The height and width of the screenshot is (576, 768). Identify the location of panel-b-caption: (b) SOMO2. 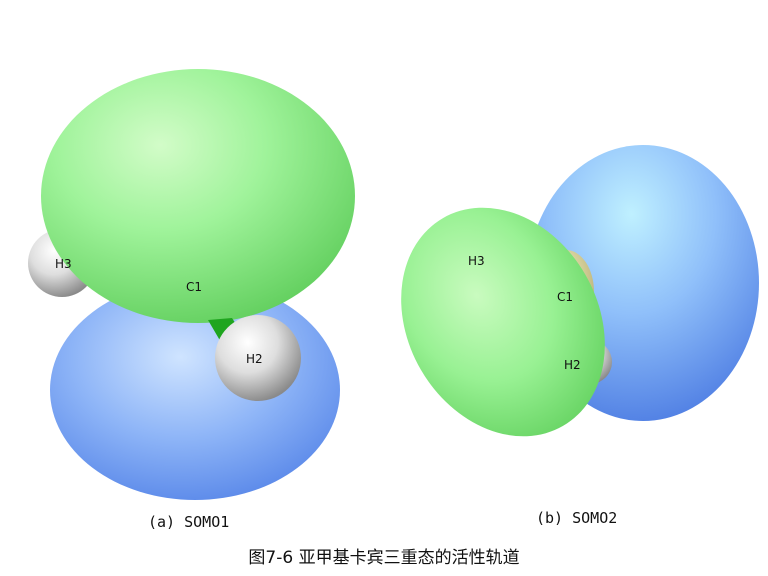
(577, 518).